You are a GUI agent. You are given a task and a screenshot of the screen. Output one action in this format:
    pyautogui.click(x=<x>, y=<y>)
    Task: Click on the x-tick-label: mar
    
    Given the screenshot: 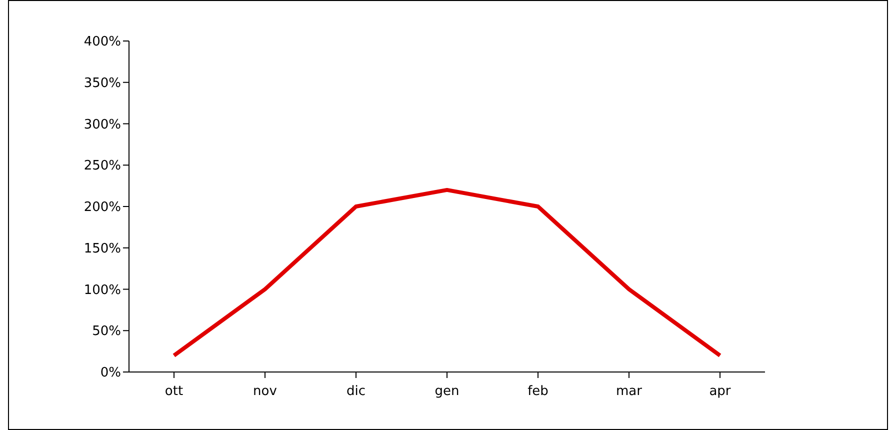 What is the action you would take?
    pyautogui.click(x=629, y=392)
    